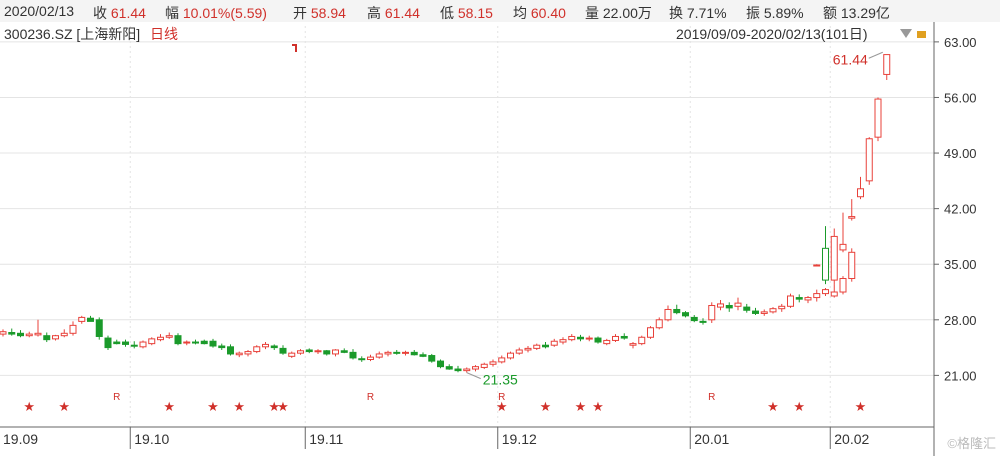 Image resolution: width=1000 pixels, height=456 pixels. What do you see at coordinates (960, 375) in the screenshot?
I see `y-tick-label: 21.00` at bounding box center [960, 375].